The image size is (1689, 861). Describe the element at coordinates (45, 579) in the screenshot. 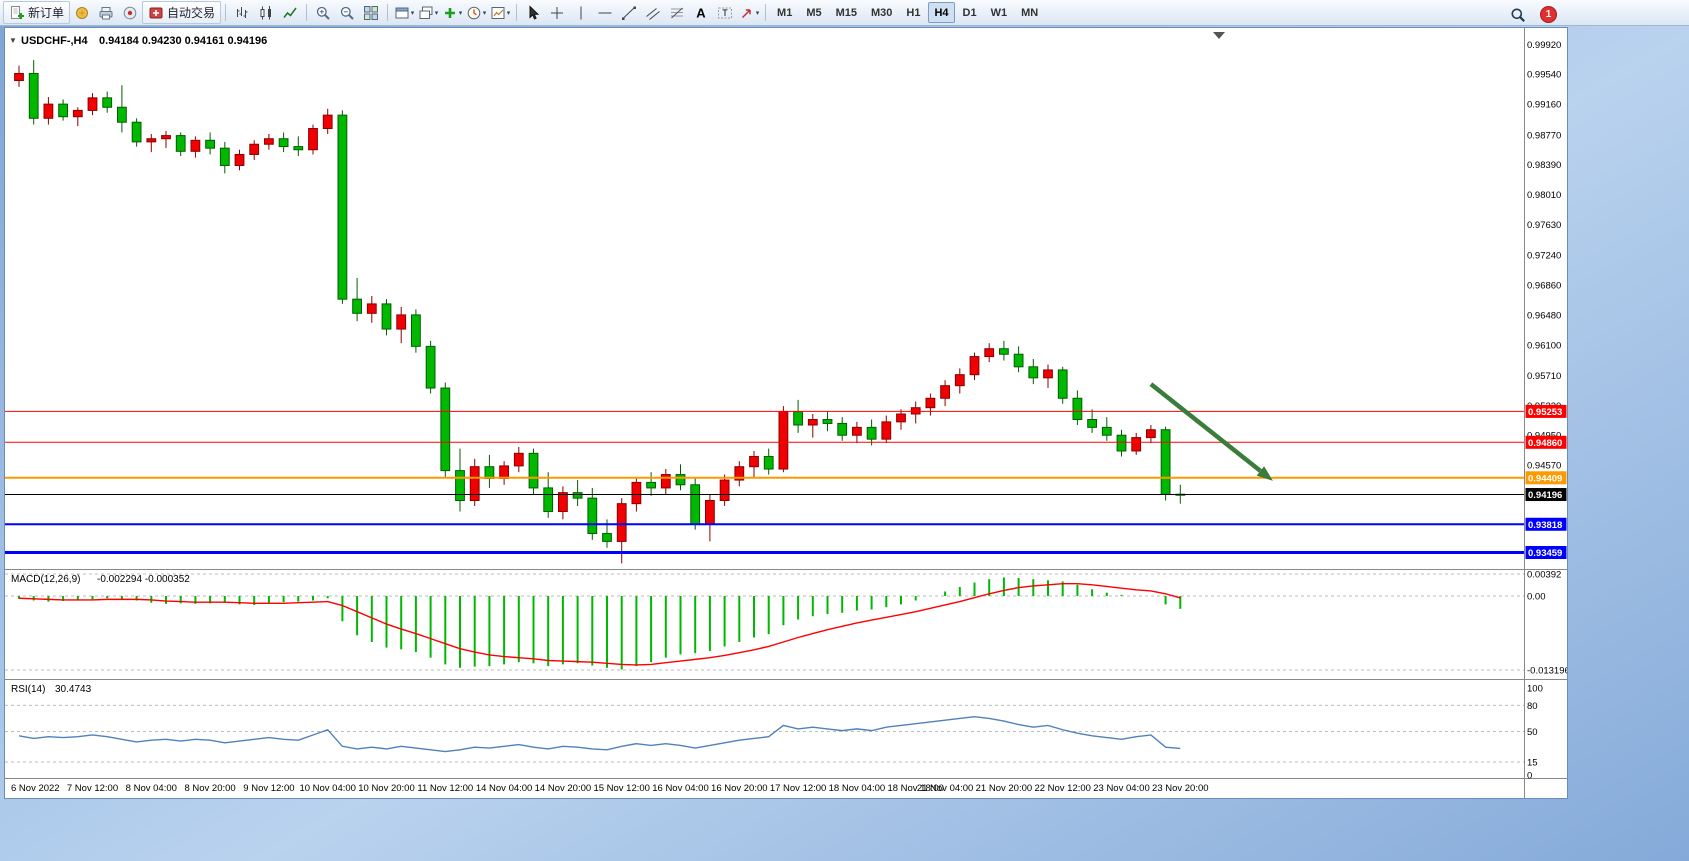

I see `macd-label: MACD(12,26,9)` at that location.